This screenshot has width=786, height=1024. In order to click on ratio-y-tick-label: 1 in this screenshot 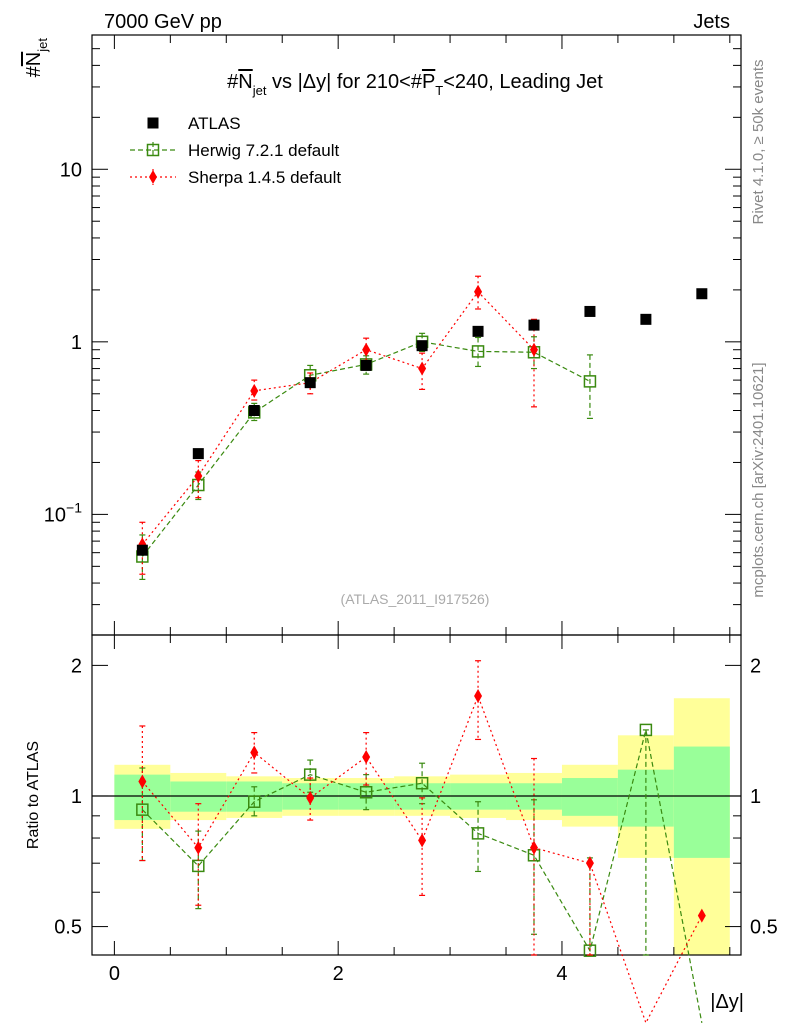, I will do `click(76, 797)`.